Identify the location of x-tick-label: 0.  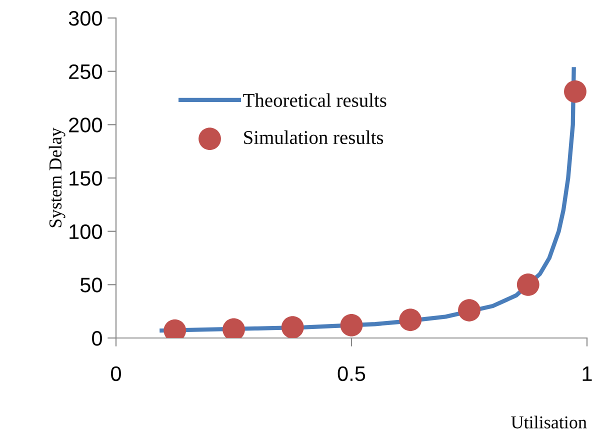
(116, 374).